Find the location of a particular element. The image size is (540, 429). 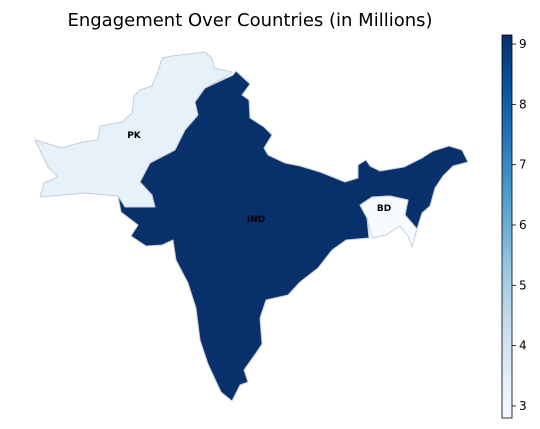

colorbar-tick-label: 3 is located at coordinates (523, 406).